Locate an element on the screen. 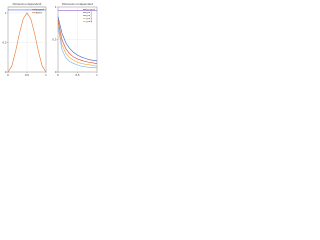 This screenshot has height=240, width=320. legend-label: n=3 is located at coordinates (90, 19).